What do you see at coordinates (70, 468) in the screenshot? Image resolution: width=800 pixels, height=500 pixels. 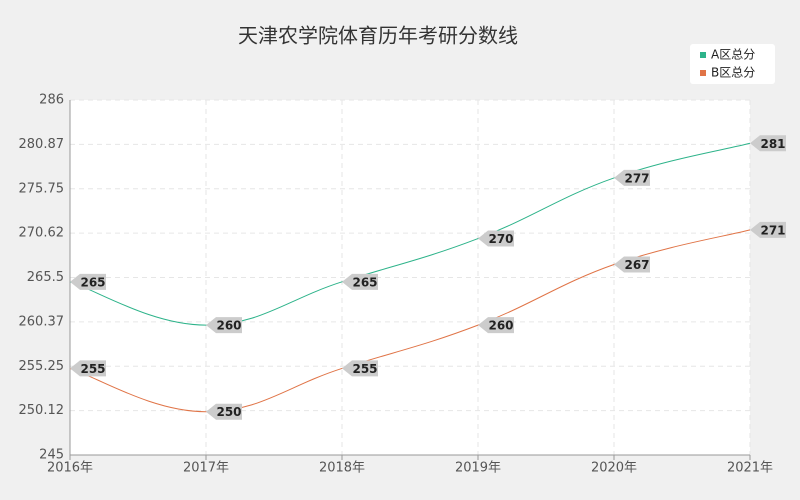 I see `x-tick-label: 2016年` at bounding box center [70, 468].